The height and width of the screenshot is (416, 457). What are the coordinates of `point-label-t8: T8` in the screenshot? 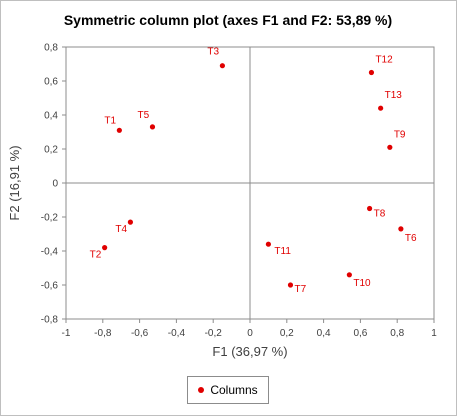 It's located at (380, 214).